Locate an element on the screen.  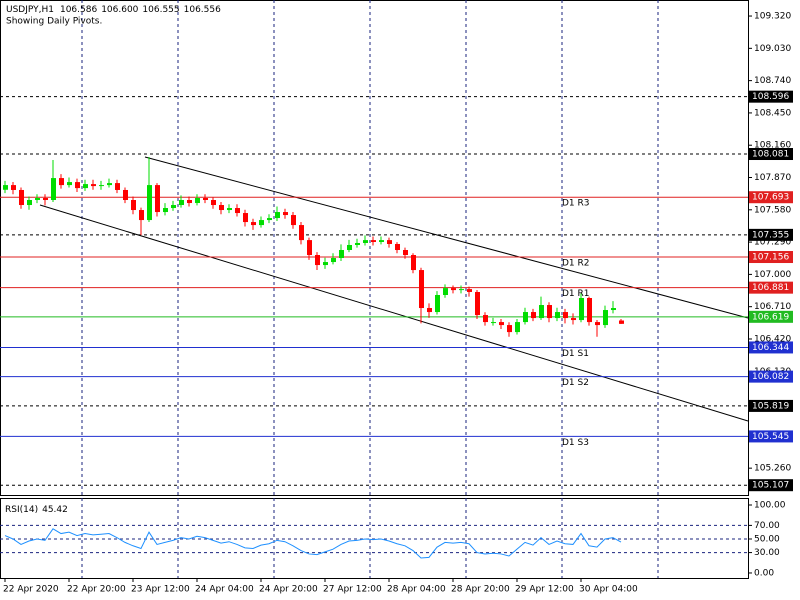
y-tick-label: 109.030 is located at coordinates (772, 49).